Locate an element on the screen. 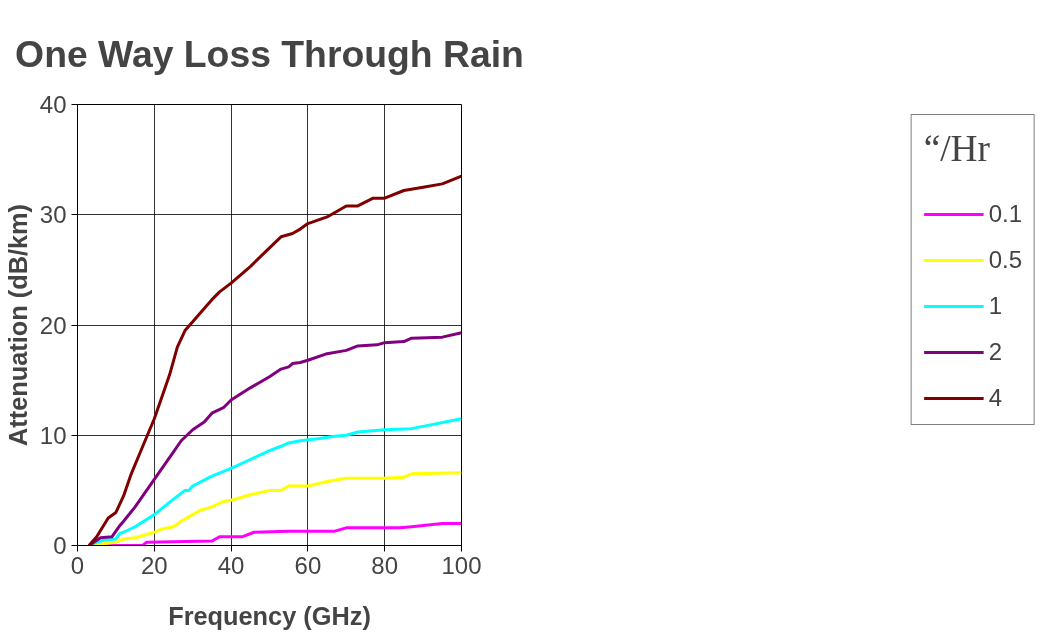 This screenshot has height=638, width=1051. x-tick-label: 60 is located at coordinates (308, 565).